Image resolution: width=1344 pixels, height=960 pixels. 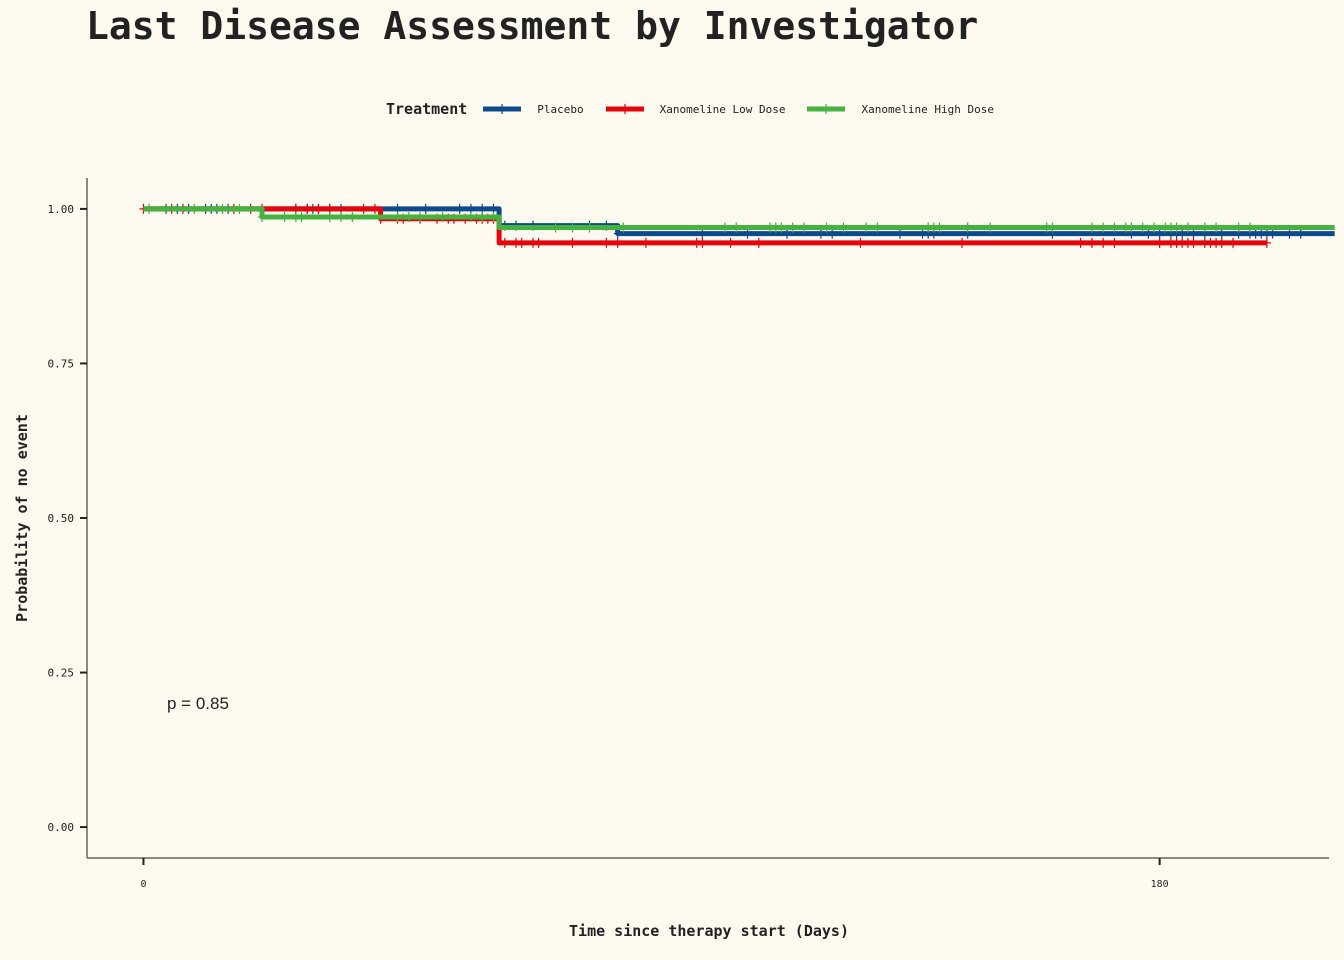 I want to click on legend-swatch-xanomeline-low-dose, so click(x=624, y=109).